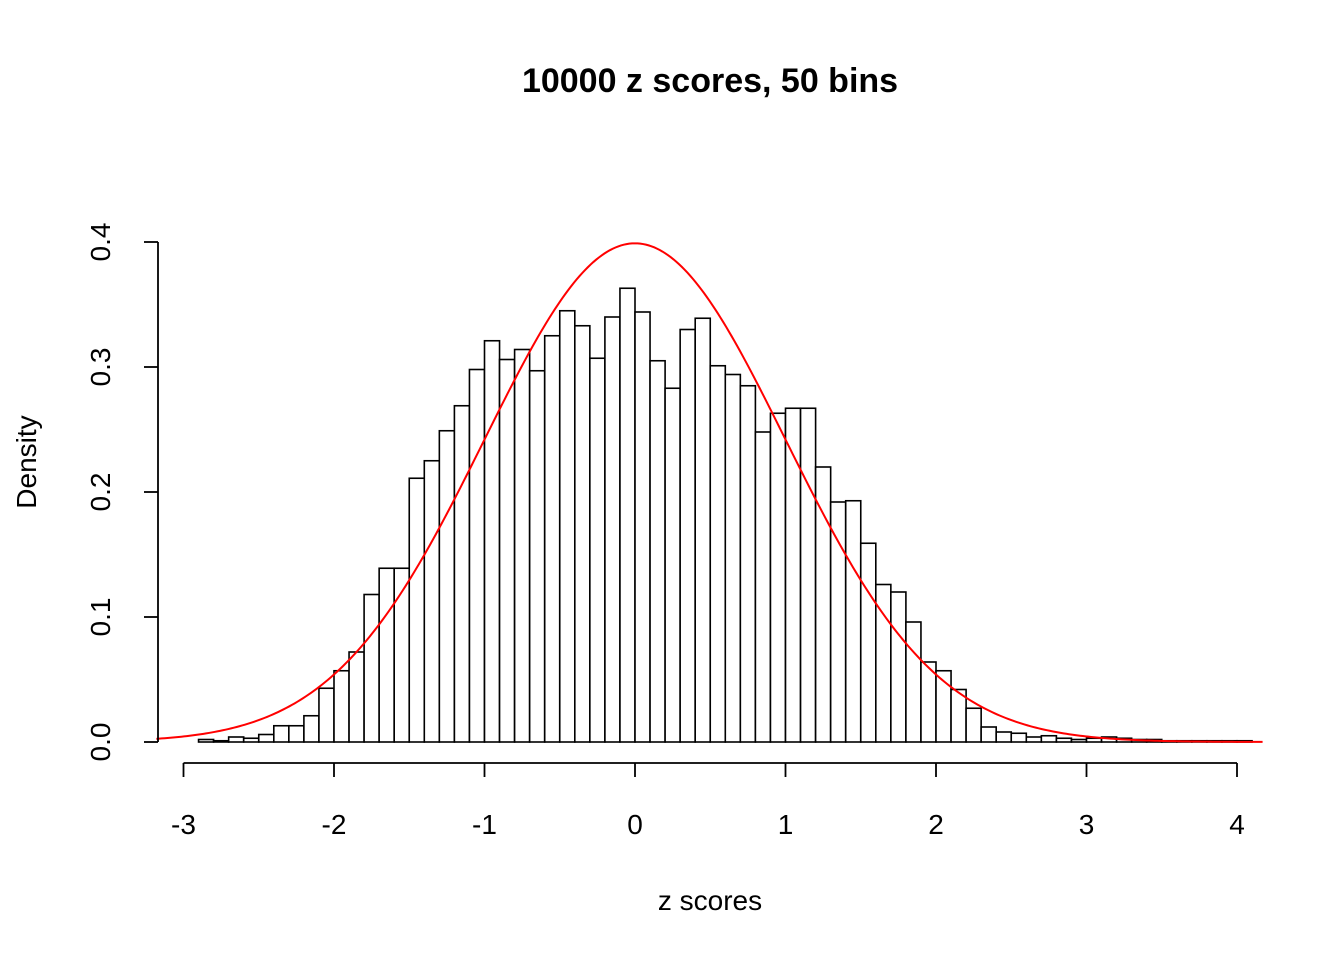  What do you see at coordinates (183, 824) in the screenshot?
I see `x-tick-label: -3` at bounding box center [183, 824].